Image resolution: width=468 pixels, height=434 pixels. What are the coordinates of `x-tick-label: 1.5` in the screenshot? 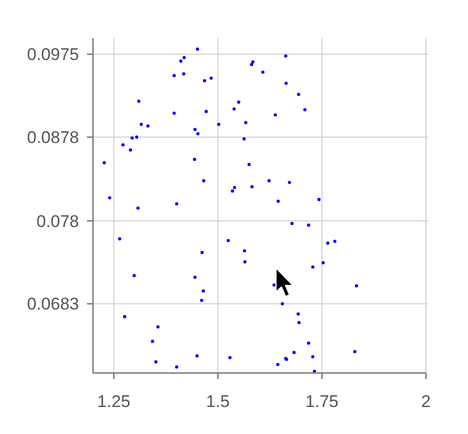 It's located at (218, 401).